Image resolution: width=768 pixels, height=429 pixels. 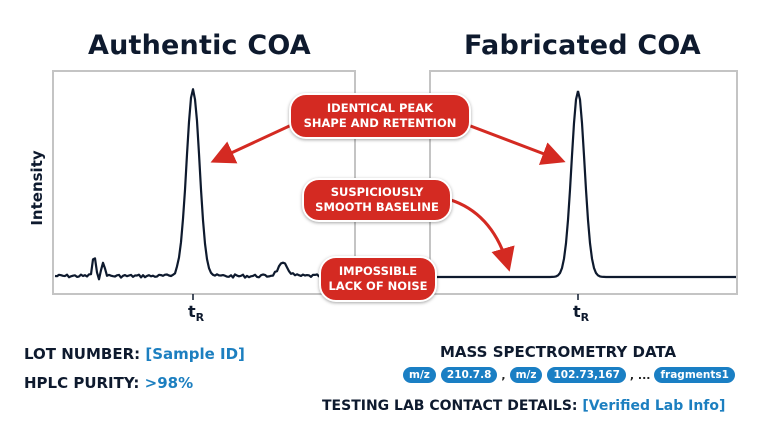 What do you see at coordinates (380, 116) in the screenshot?
I see `identical-peak-callout: IDENTICAL PEAK SHAPE AND RETENTION` at bounding box center [380, 116].